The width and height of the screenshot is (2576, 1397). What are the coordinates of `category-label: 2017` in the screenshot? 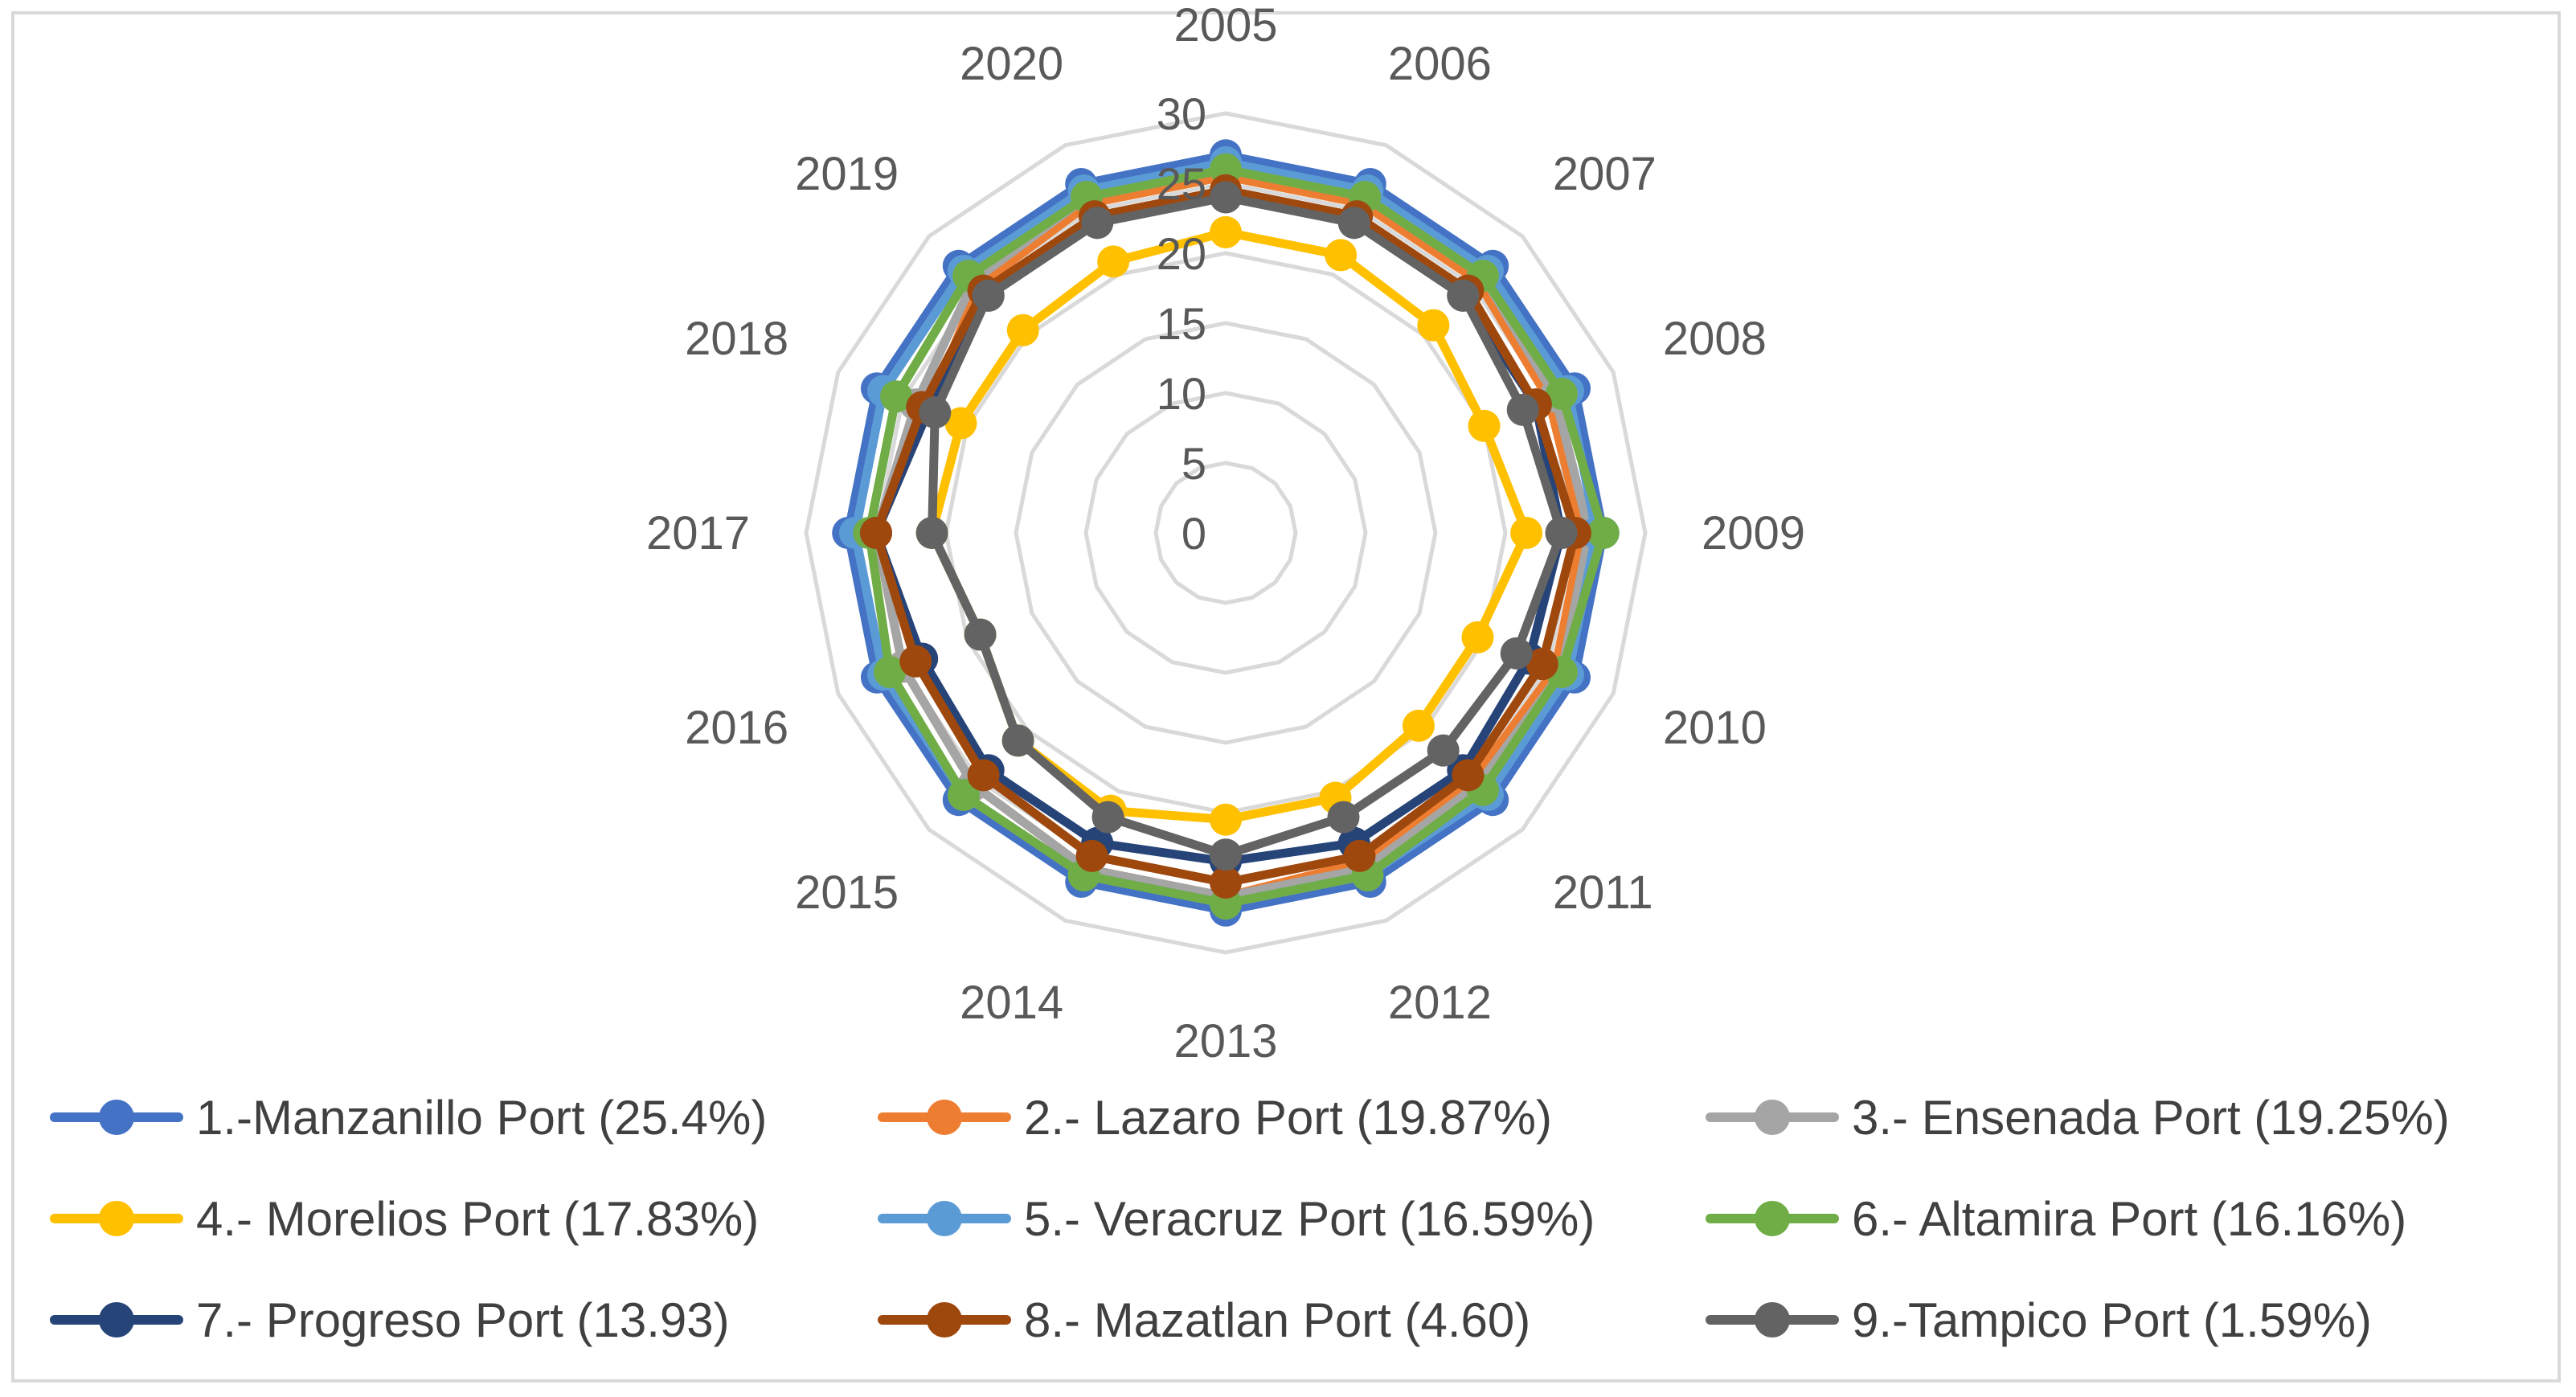 It's located at (698, 533).